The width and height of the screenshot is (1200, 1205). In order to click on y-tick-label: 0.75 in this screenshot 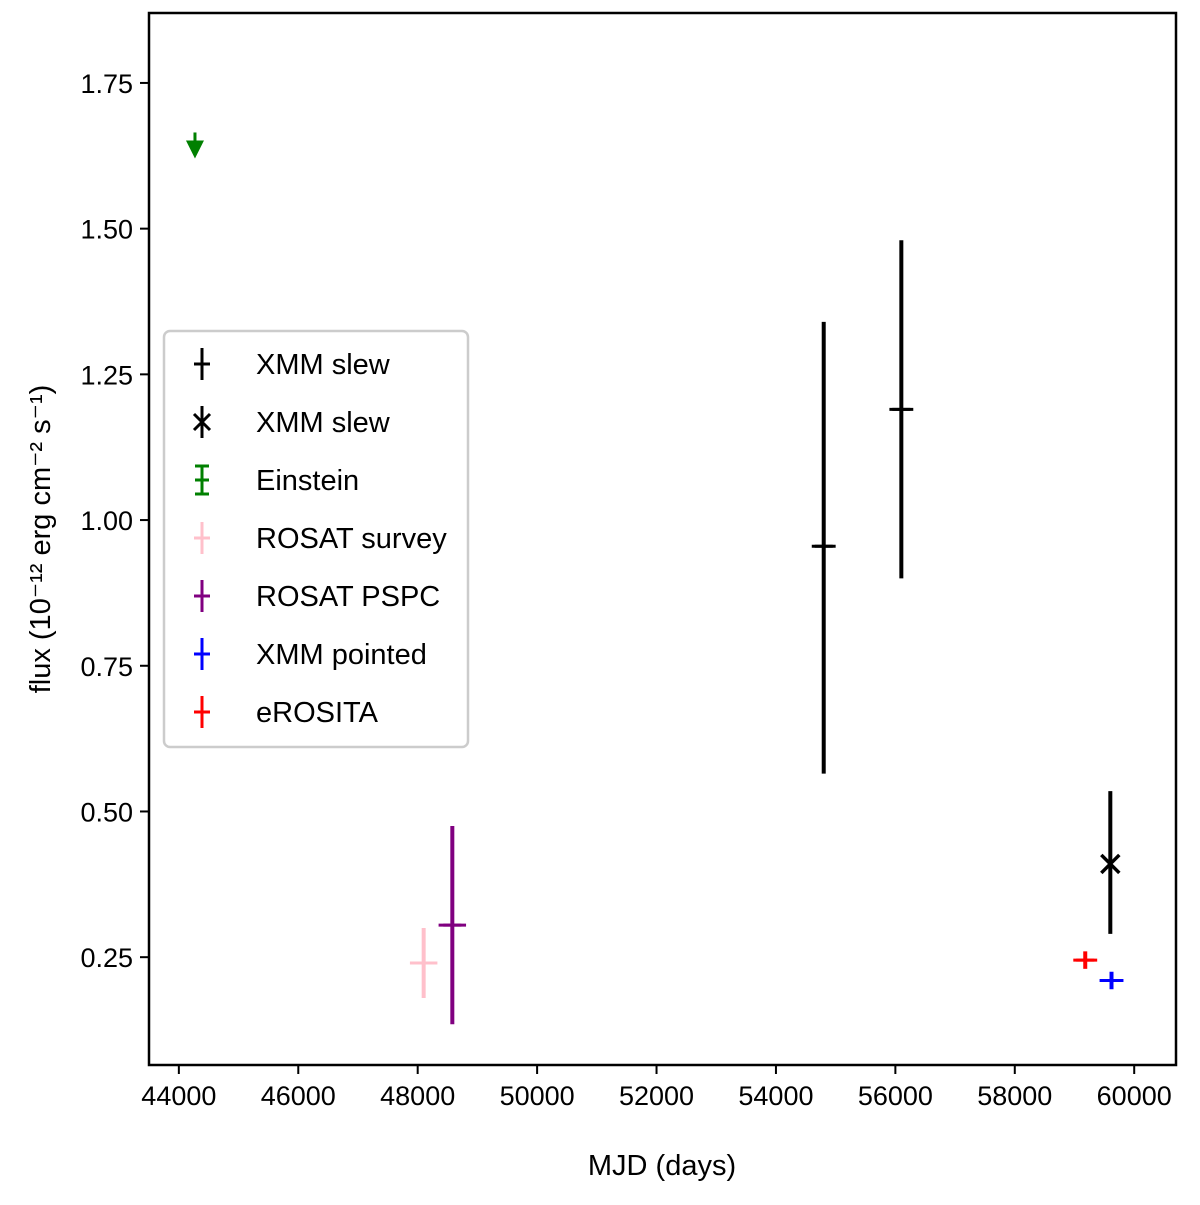, I will do `click(106, 667)`.